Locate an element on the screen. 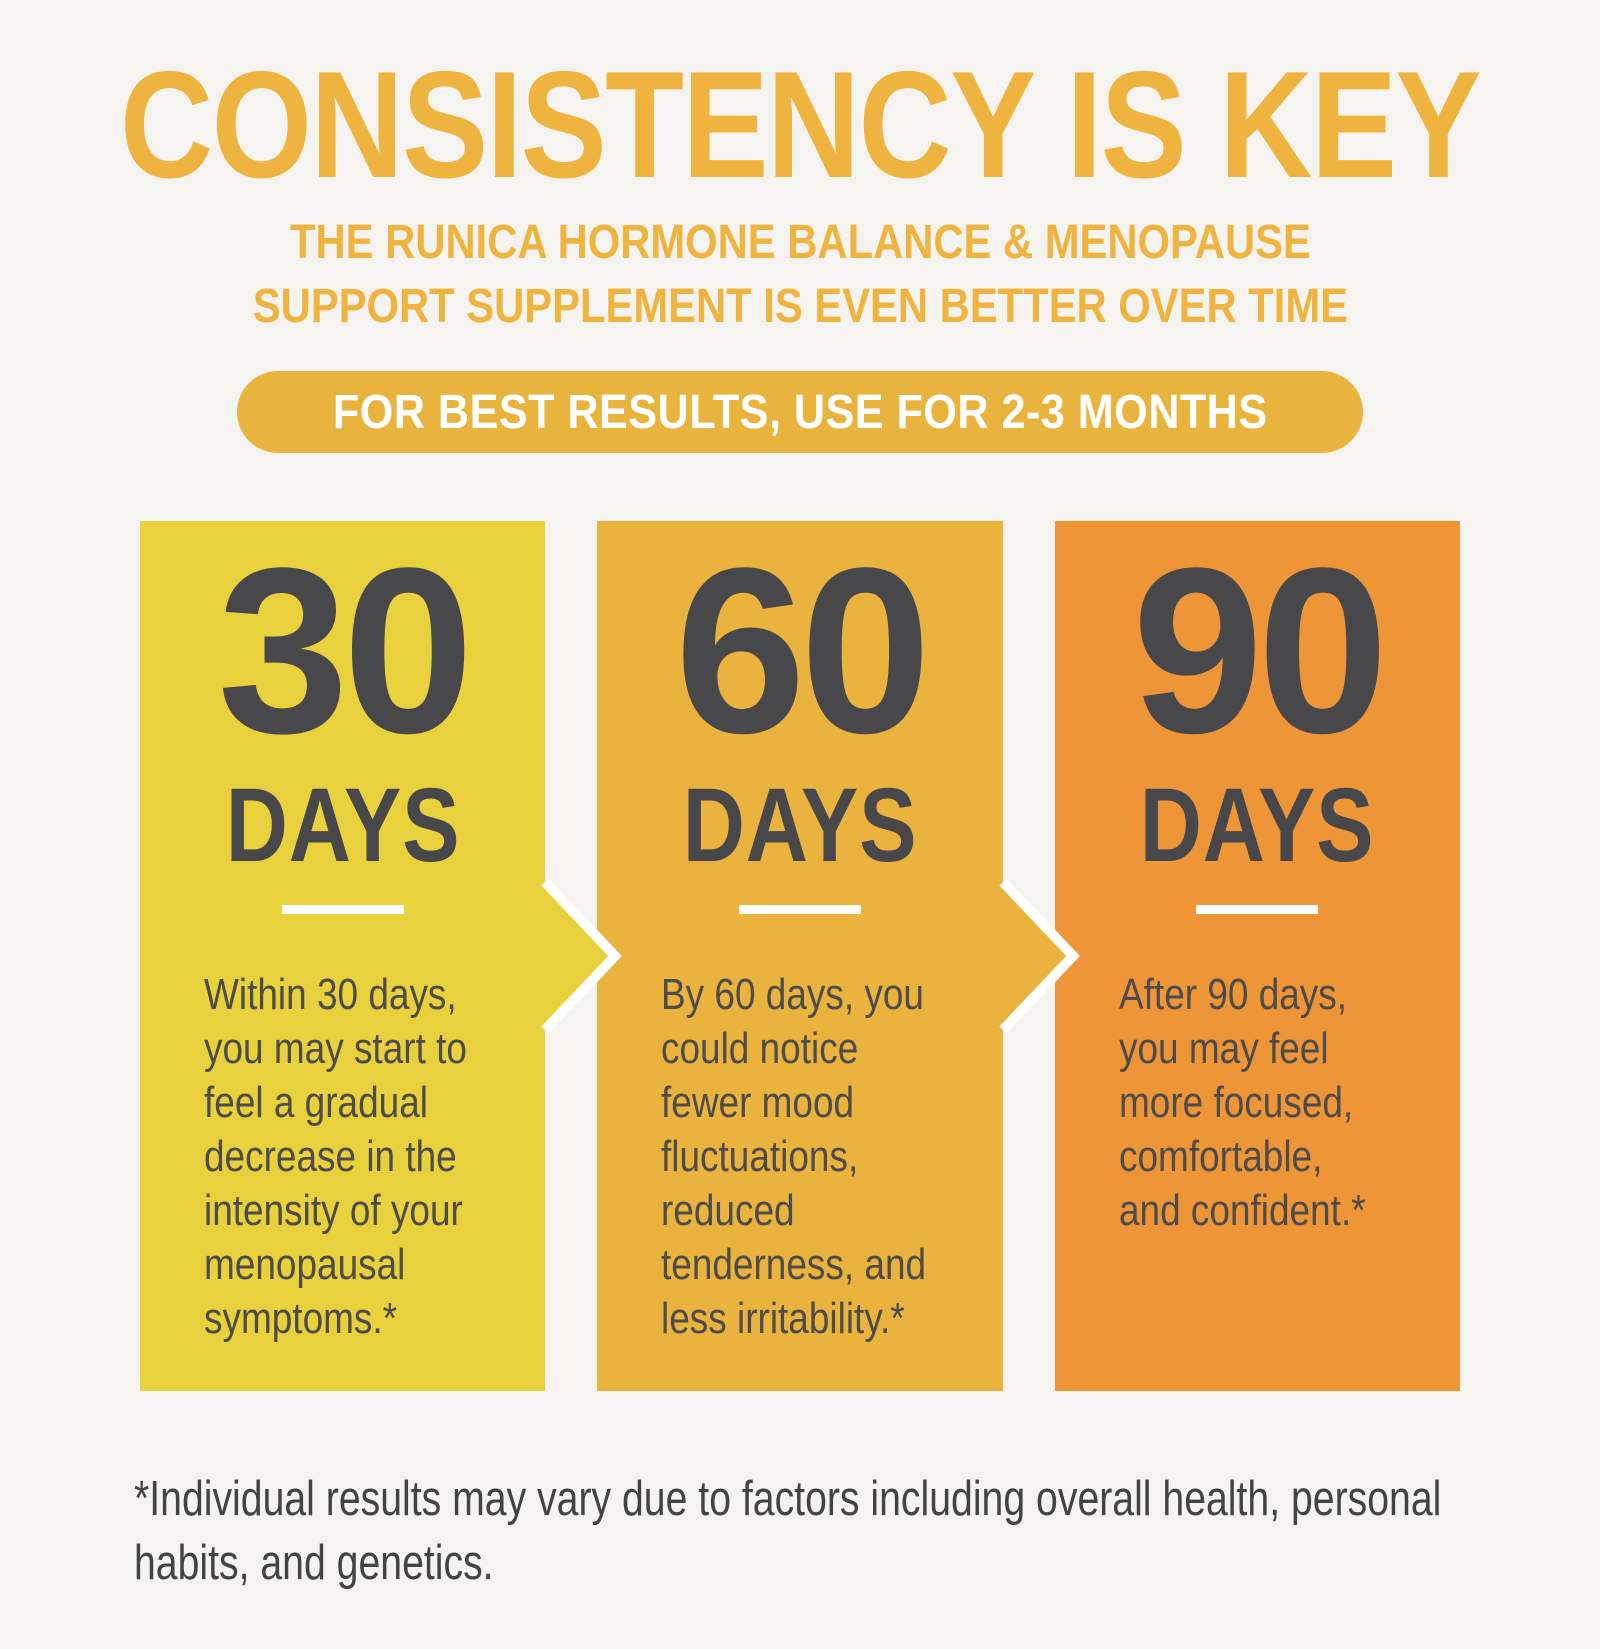 The image size is (1600, 1649). day-unit-90: DAYS is located at coordinates (1257, 825).